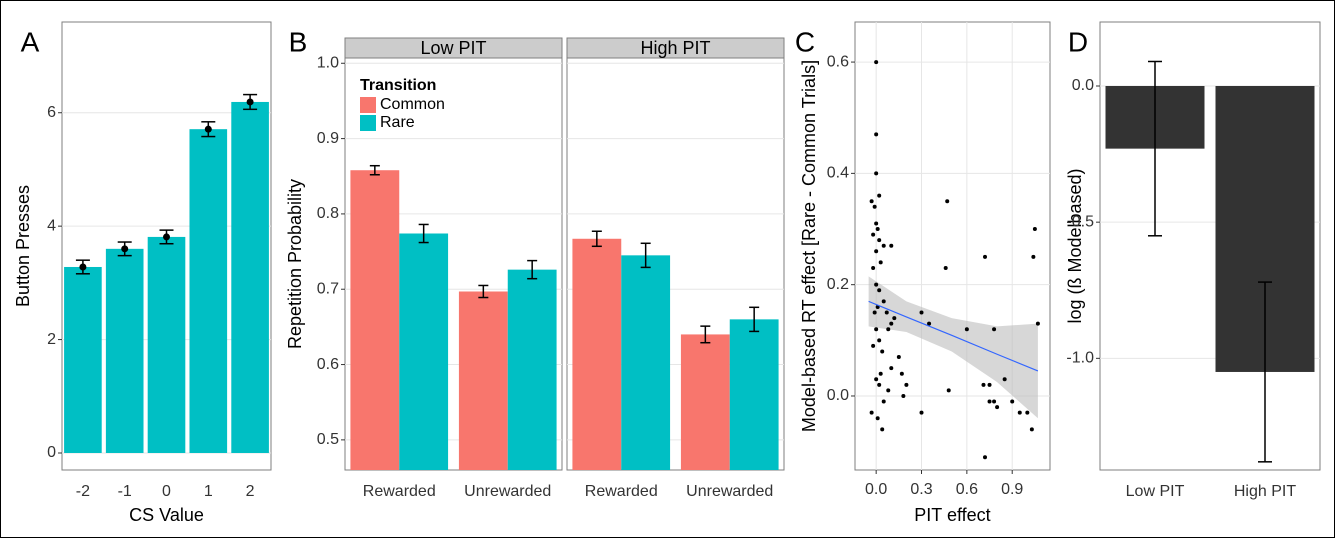  I want to click on panel-letter: B, so click(298, 41).